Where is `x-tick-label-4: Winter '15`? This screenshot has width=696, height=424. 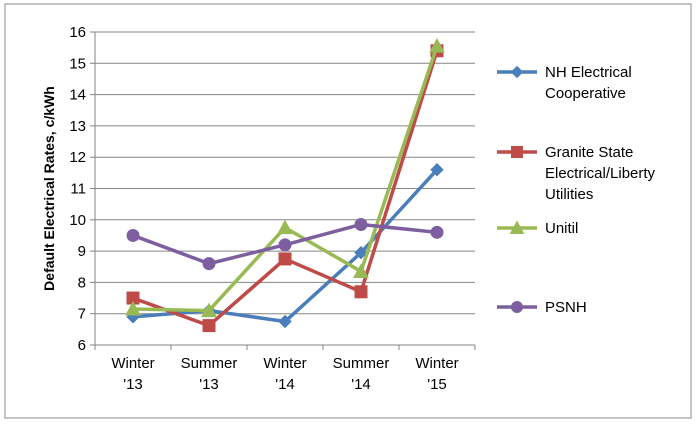
x-tick-label-4: Winter '15 is located at coordinates (436, 374).